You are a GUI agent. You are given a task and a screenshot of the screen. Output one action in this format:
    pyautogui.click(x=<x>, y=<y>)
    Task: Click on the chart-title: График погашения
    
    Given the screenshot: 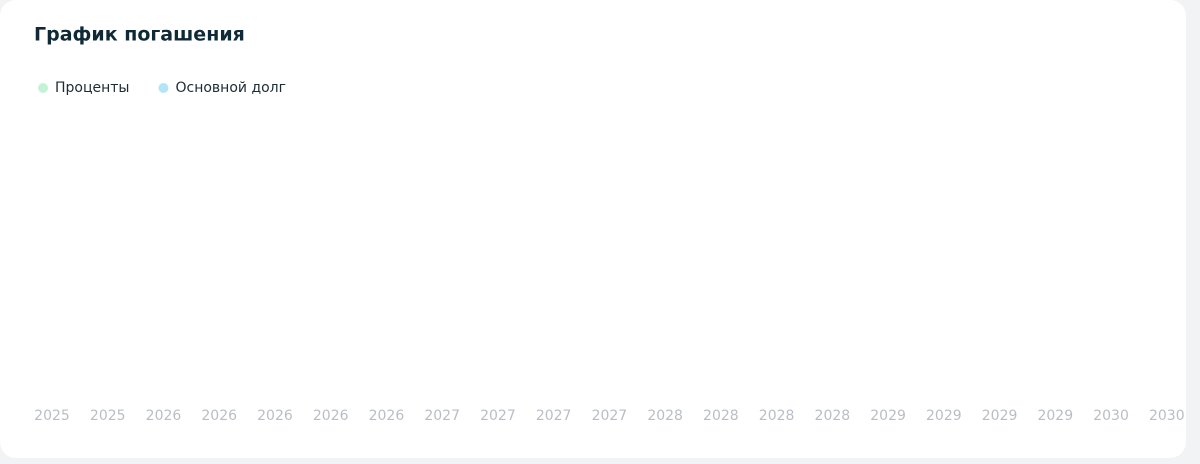 What is the action you would take?
    pyautogui.click(x=139, y=35)
    